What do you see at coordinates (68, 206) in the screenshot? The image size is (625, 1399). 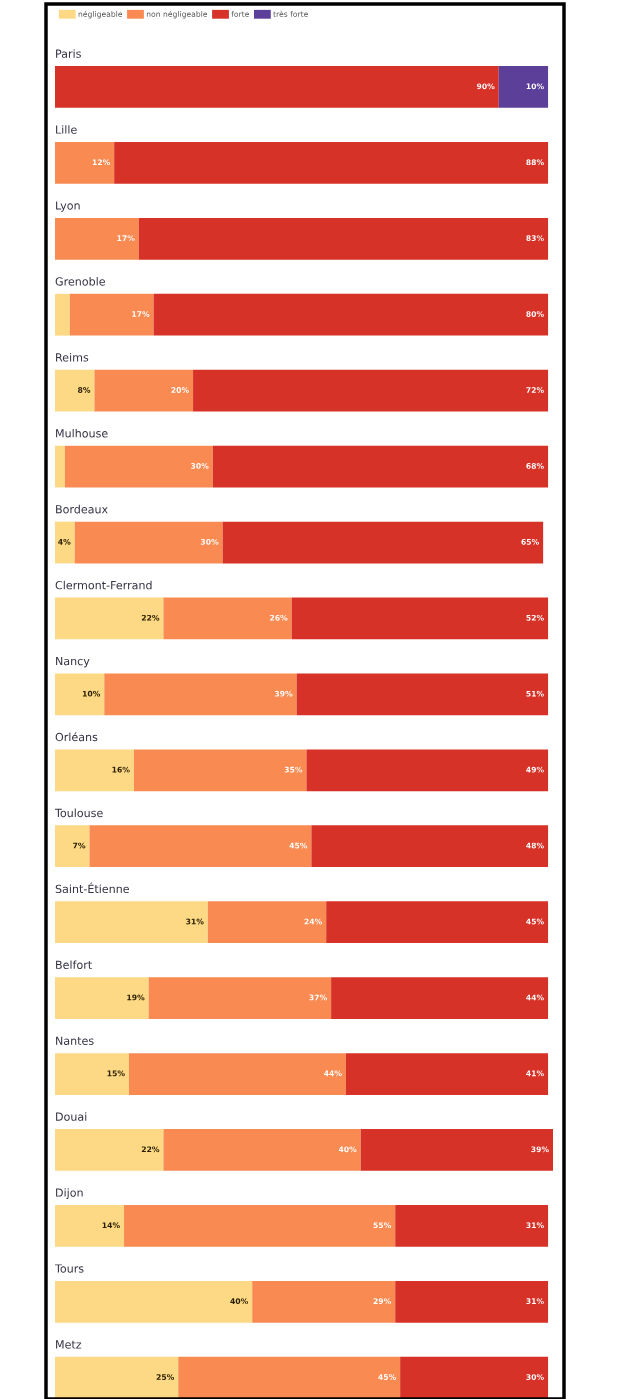 I see `y-tick-label: Lyon` at bounding box center [68, 206].